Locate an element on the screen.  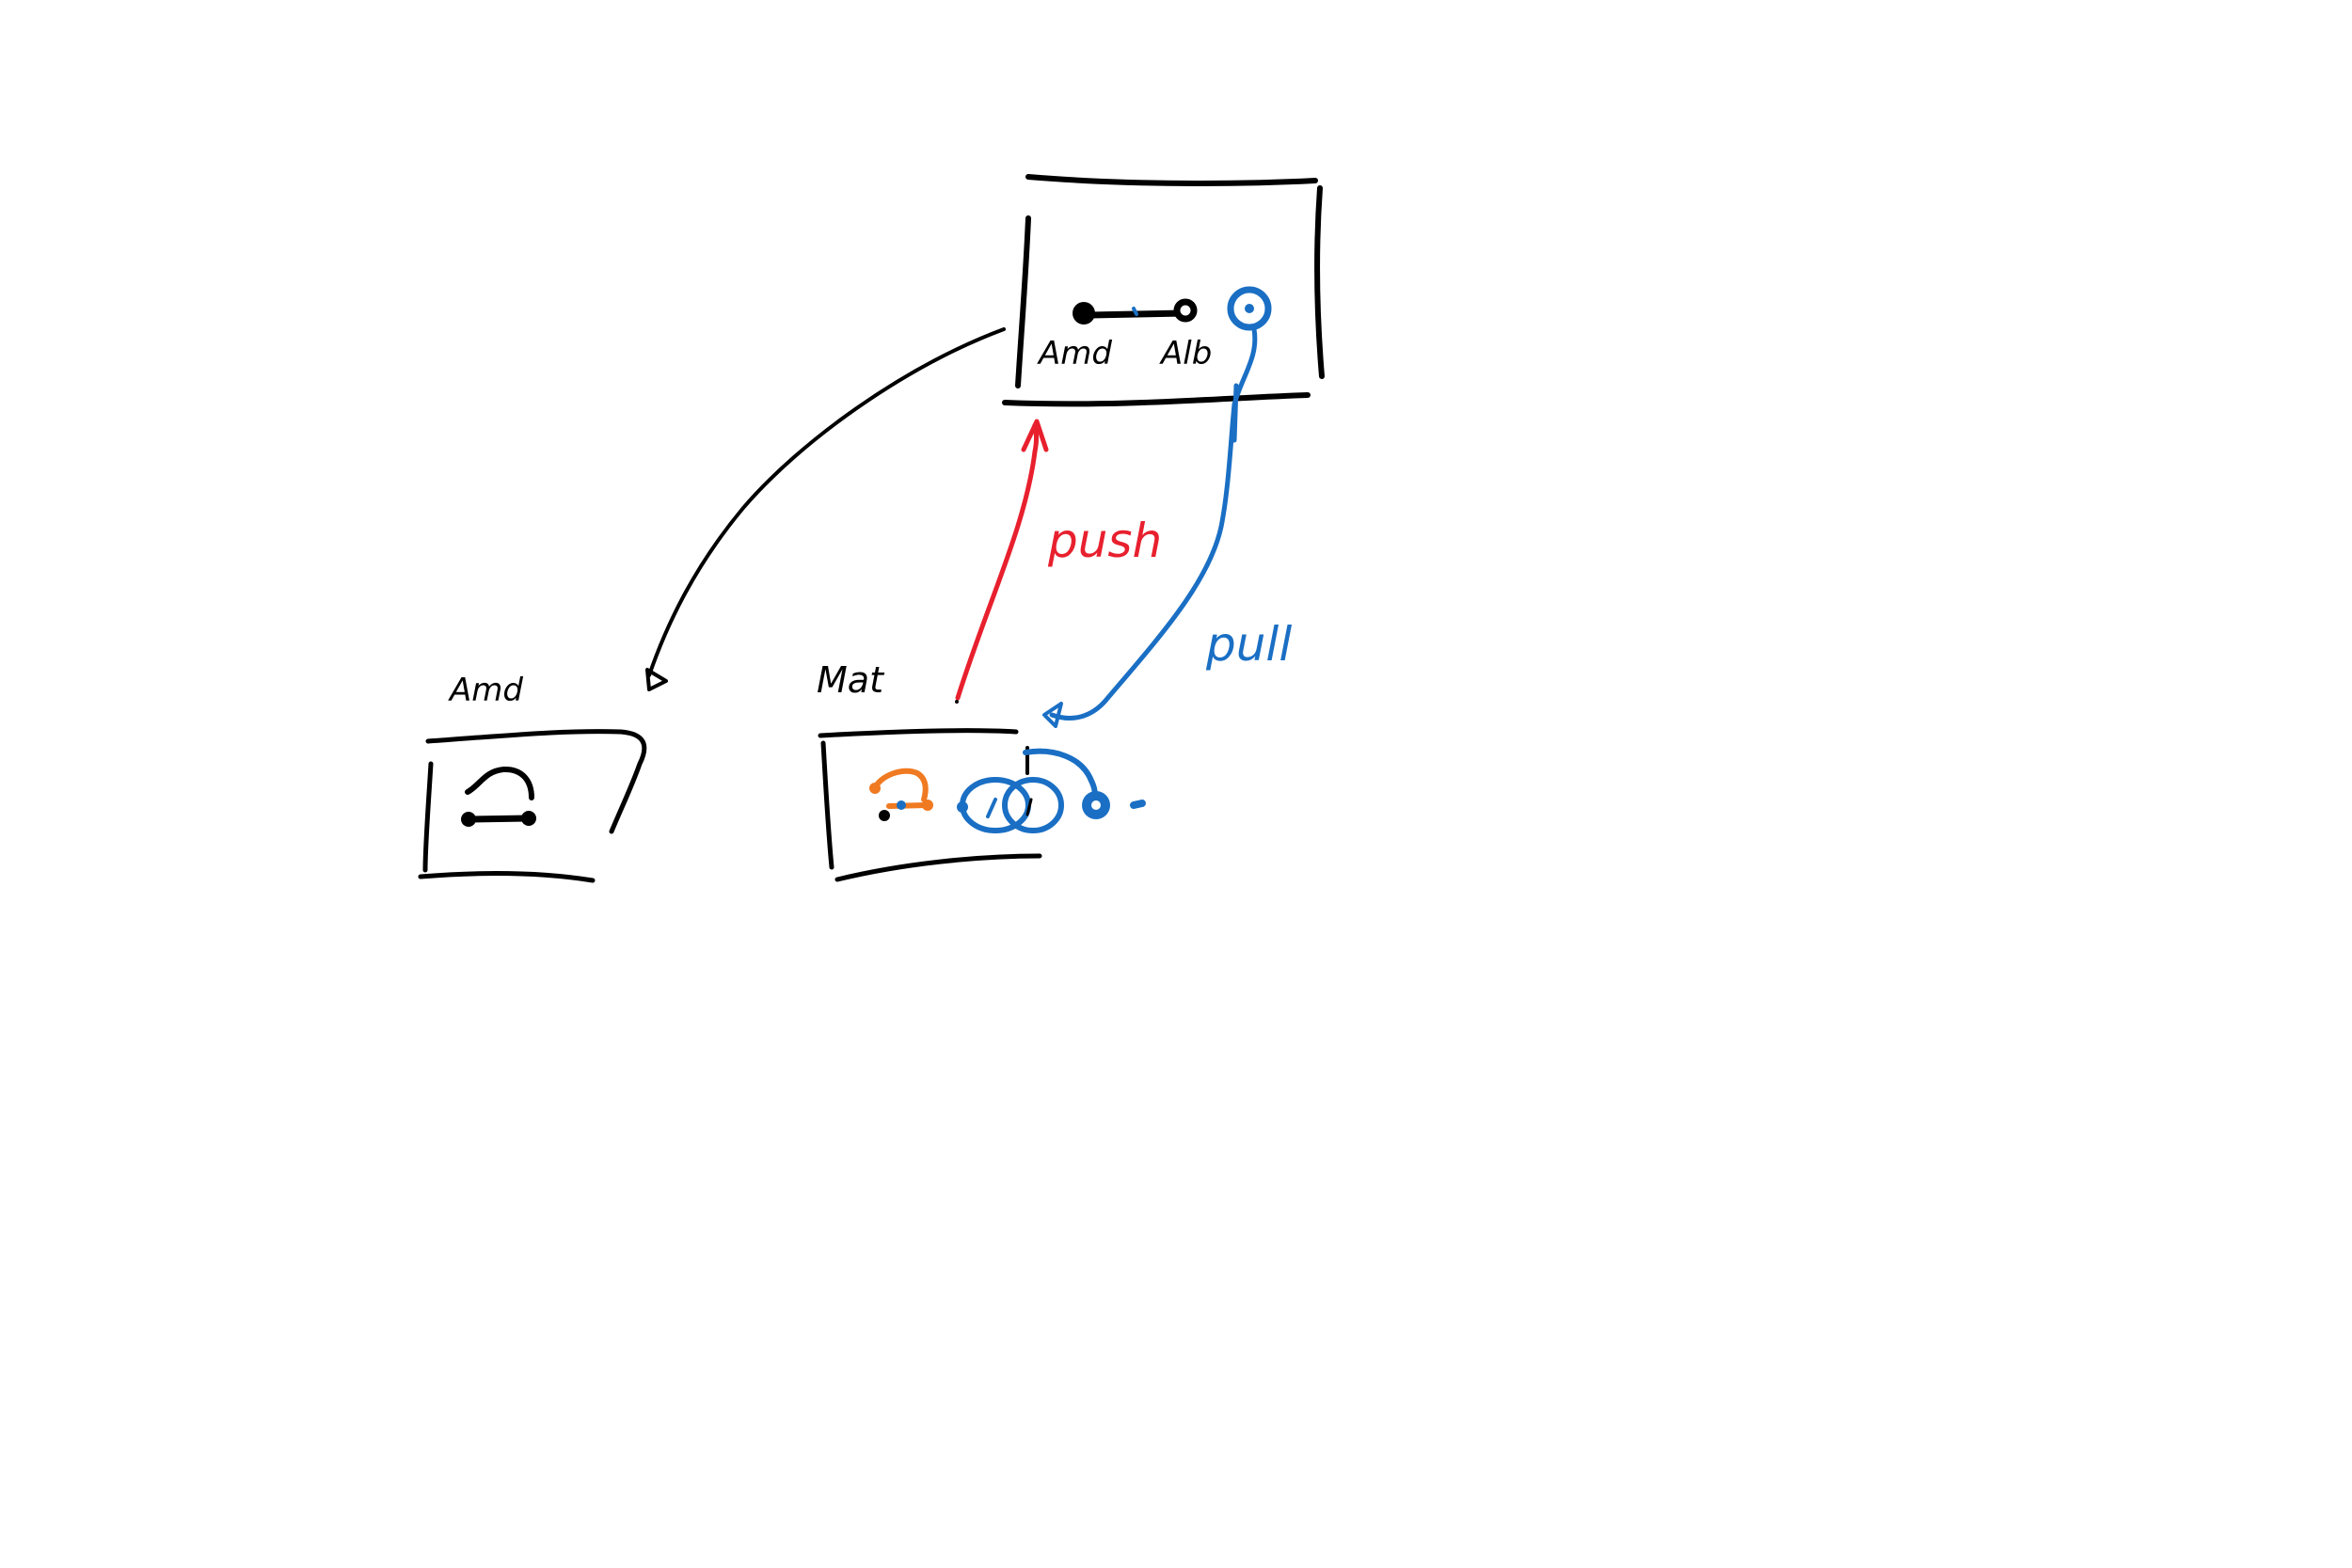
mat-commit-graph is located at coordinates (1007, 791).